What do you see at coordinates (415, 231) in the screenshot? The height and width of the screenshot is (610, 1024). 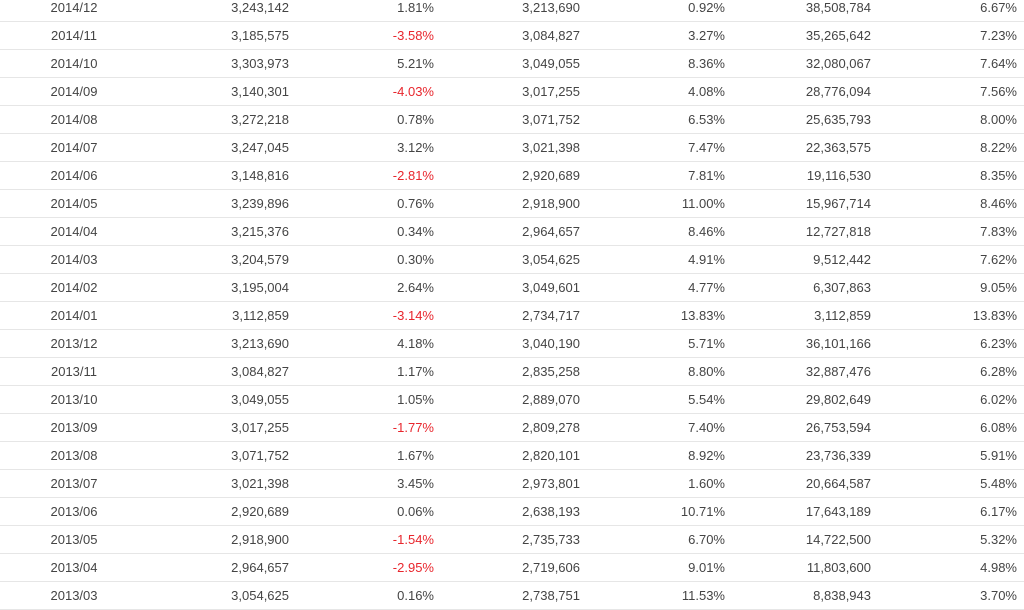 I see `cell-change-a: 0.34%` at bounding box center [415, 231].